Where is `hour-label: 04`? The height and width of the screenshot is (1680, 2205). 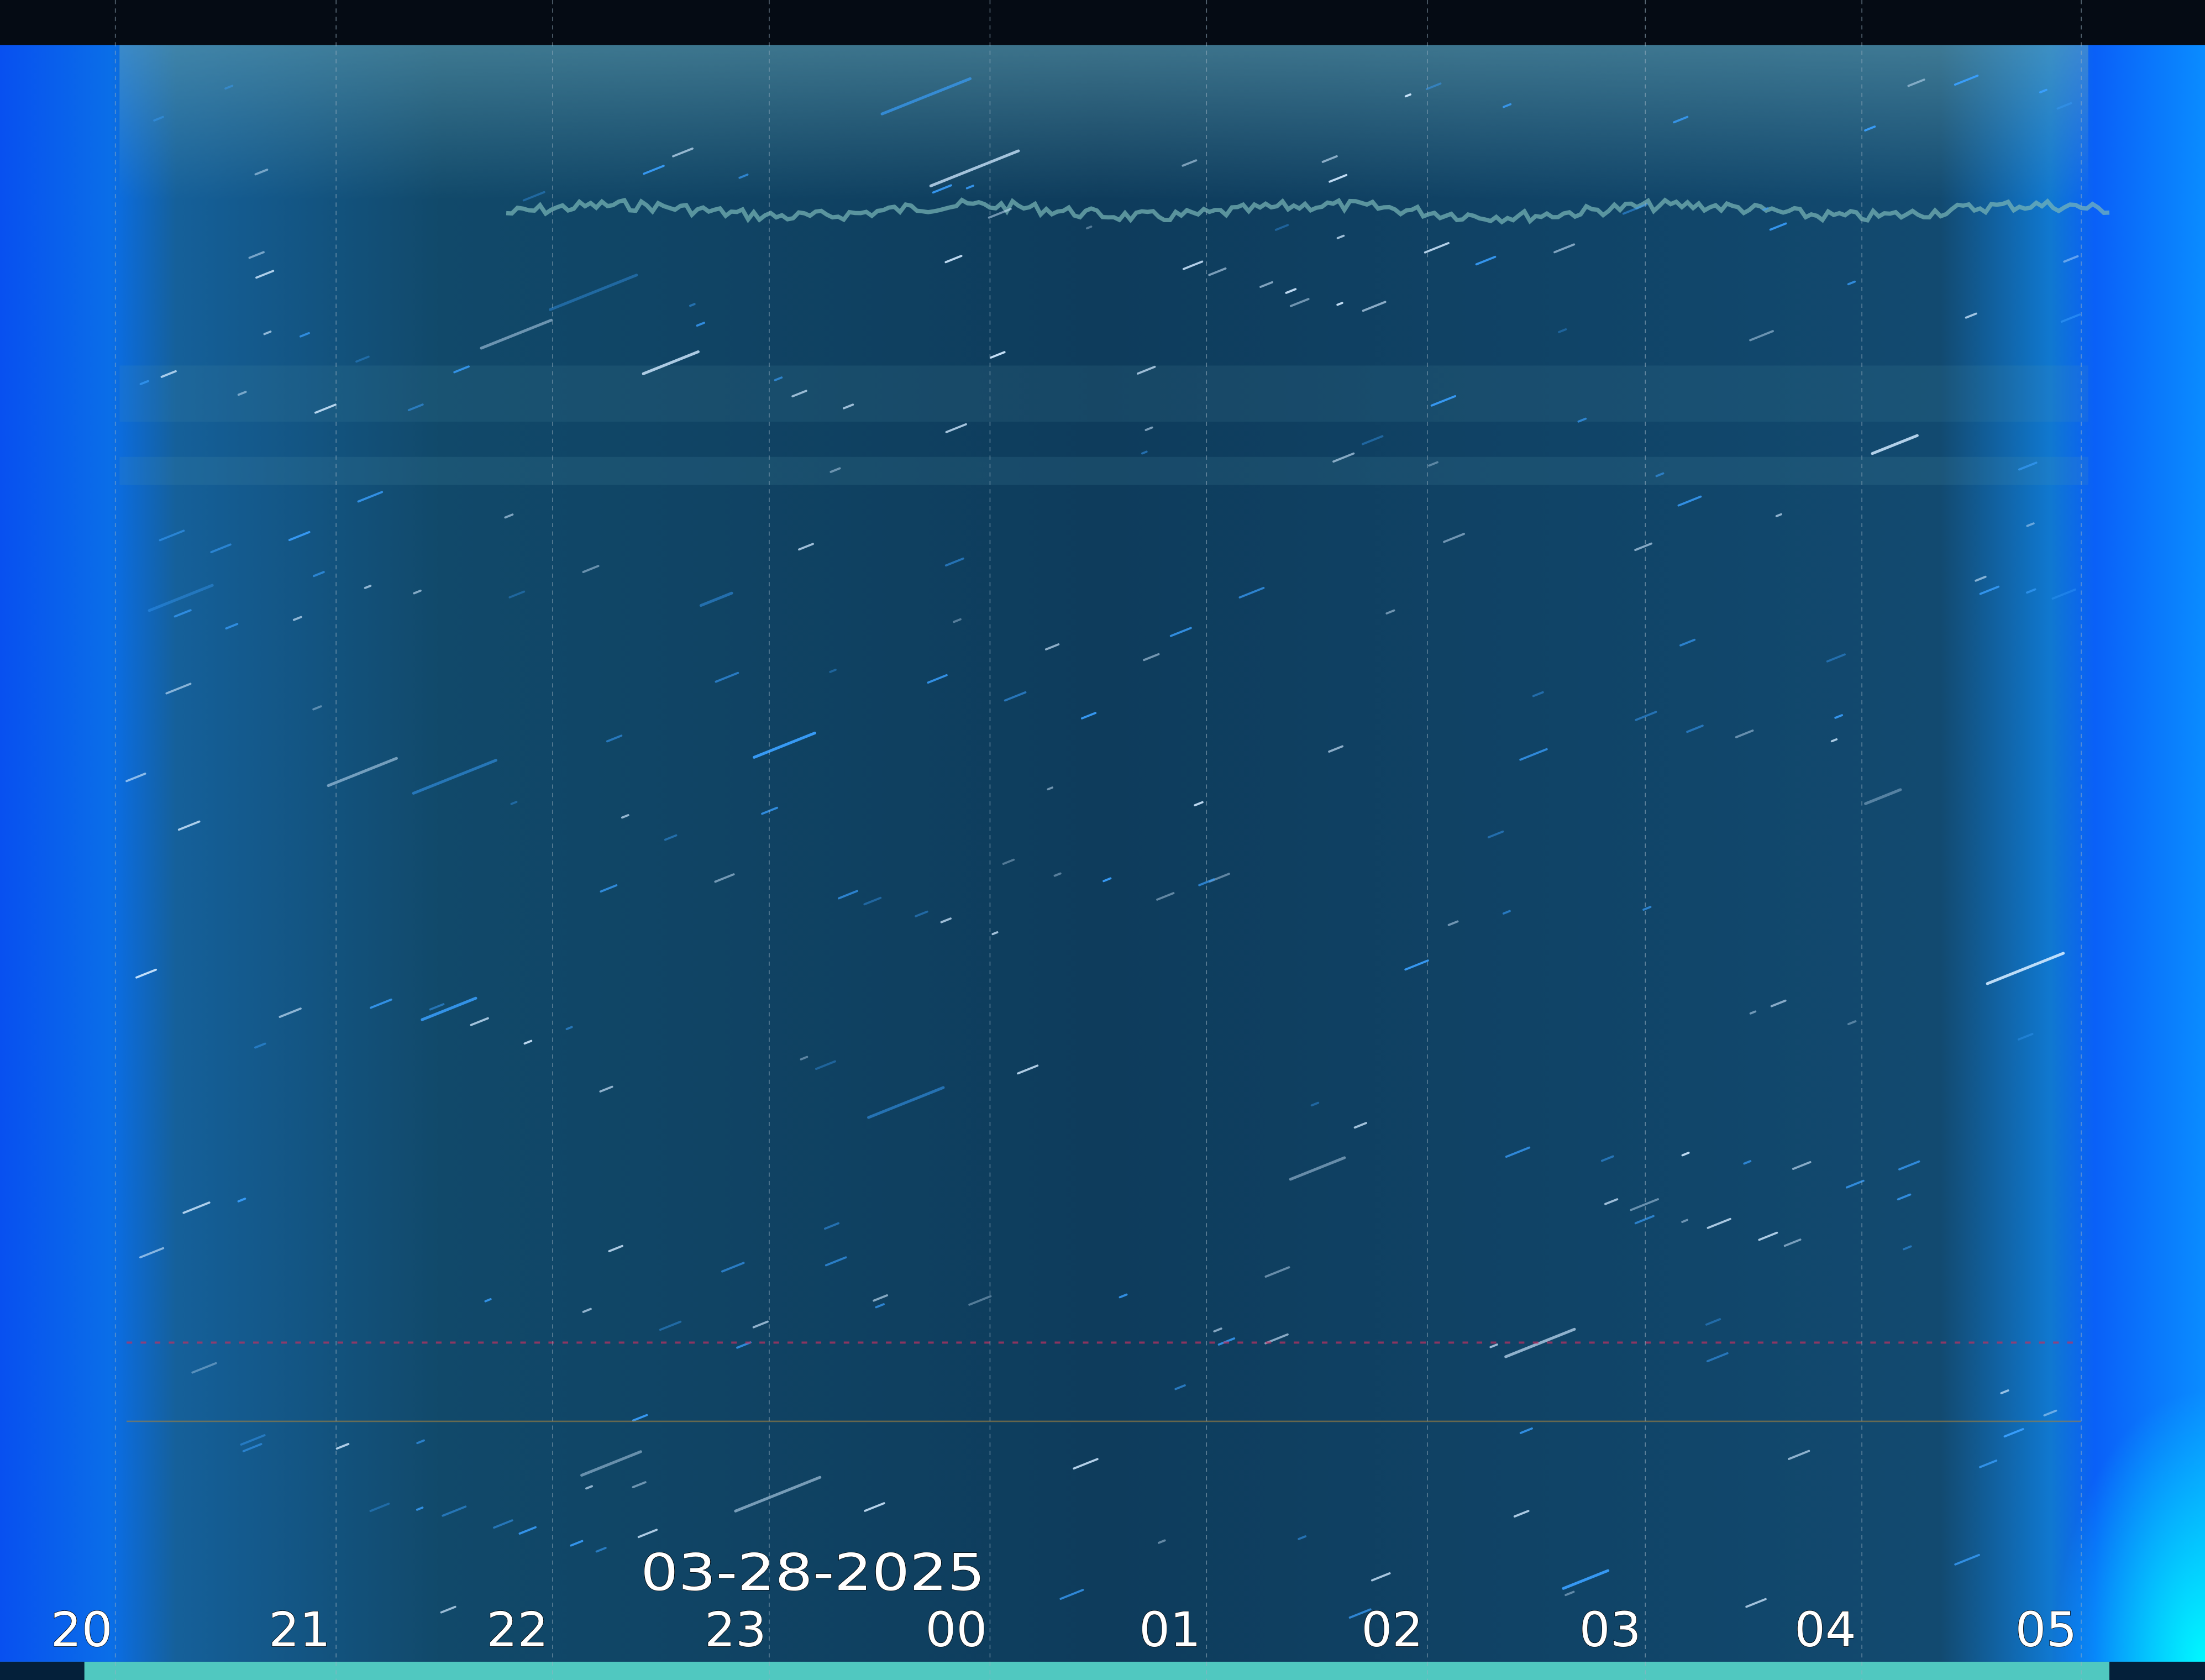 hour-label: 04 is located at coordinates (1825, 1631).